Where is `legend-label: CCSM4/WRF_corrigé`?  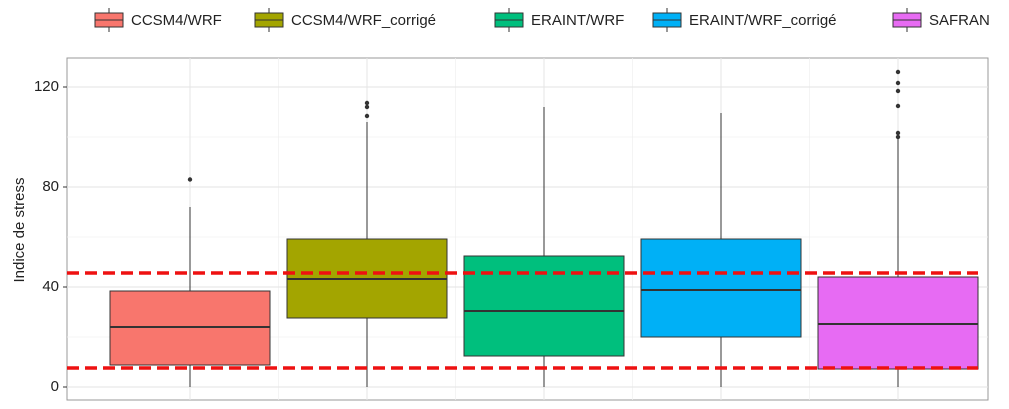
legend-label: CCSM4/WRF_corrigé is located at coordinates (363, 20).